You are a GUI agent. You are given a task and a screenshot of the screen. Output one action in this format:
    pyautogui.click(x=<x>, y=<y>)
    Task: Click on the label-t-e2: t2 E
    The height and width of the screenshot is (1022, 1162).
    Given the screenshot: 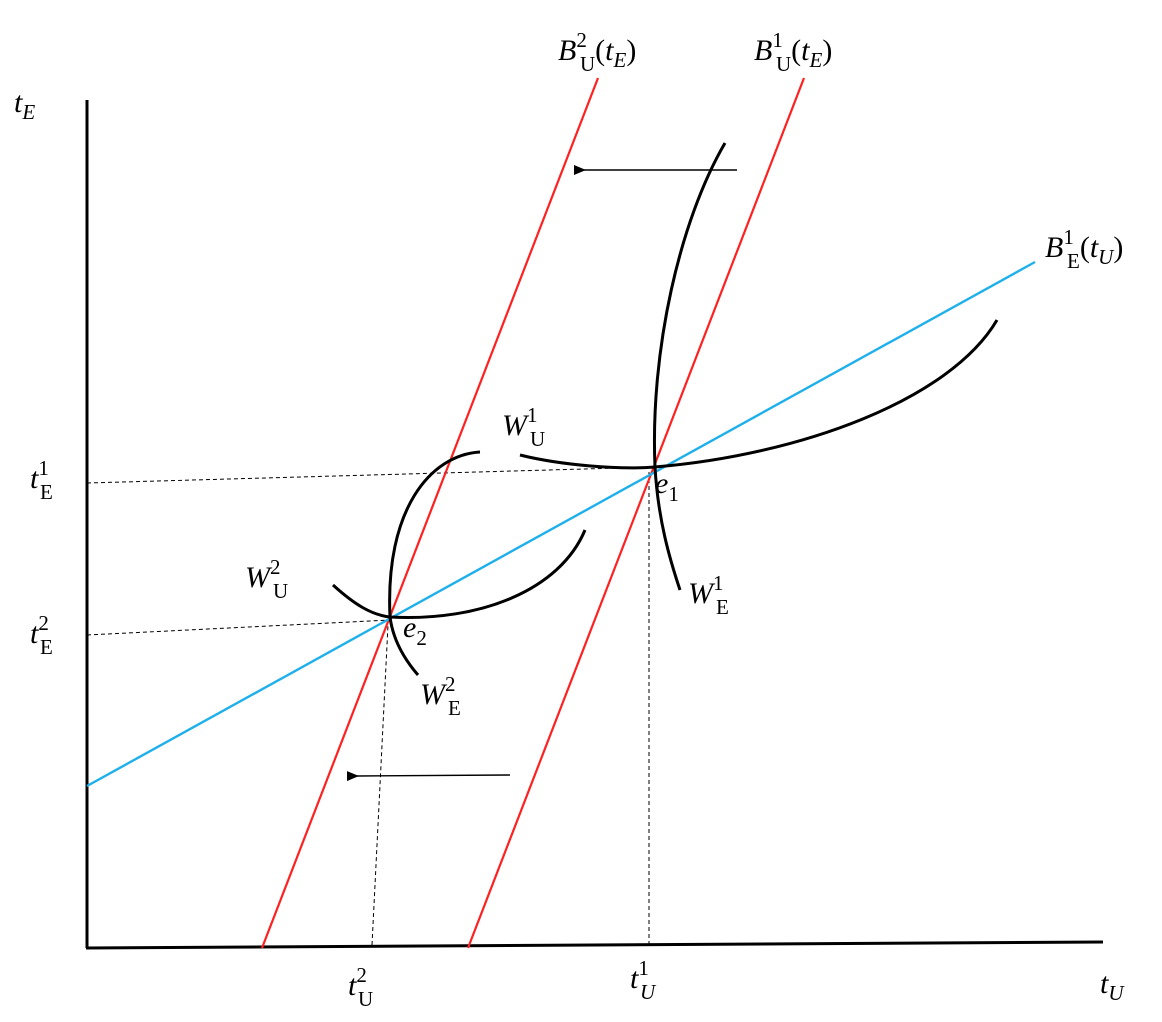 What is the action you would take?
    pyautogui.click(x=41, y=635)
    